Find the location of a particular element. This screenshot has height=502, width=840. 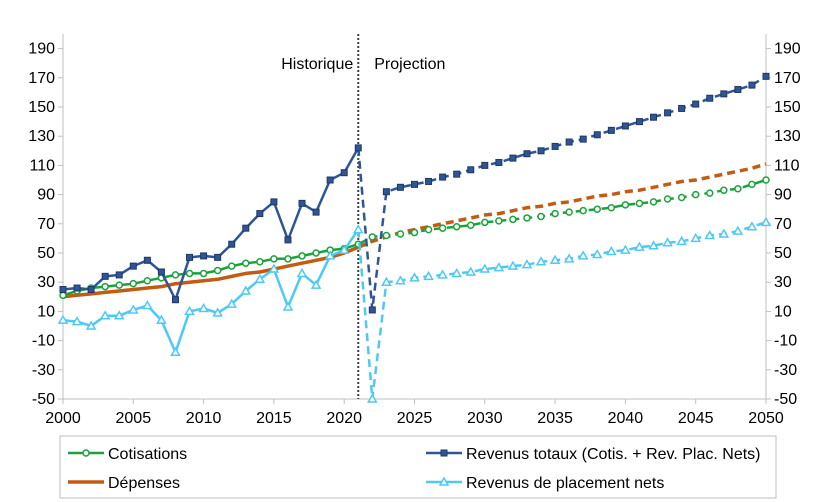

y-tick-label-left: 150 is located at coordinates (41, 107).